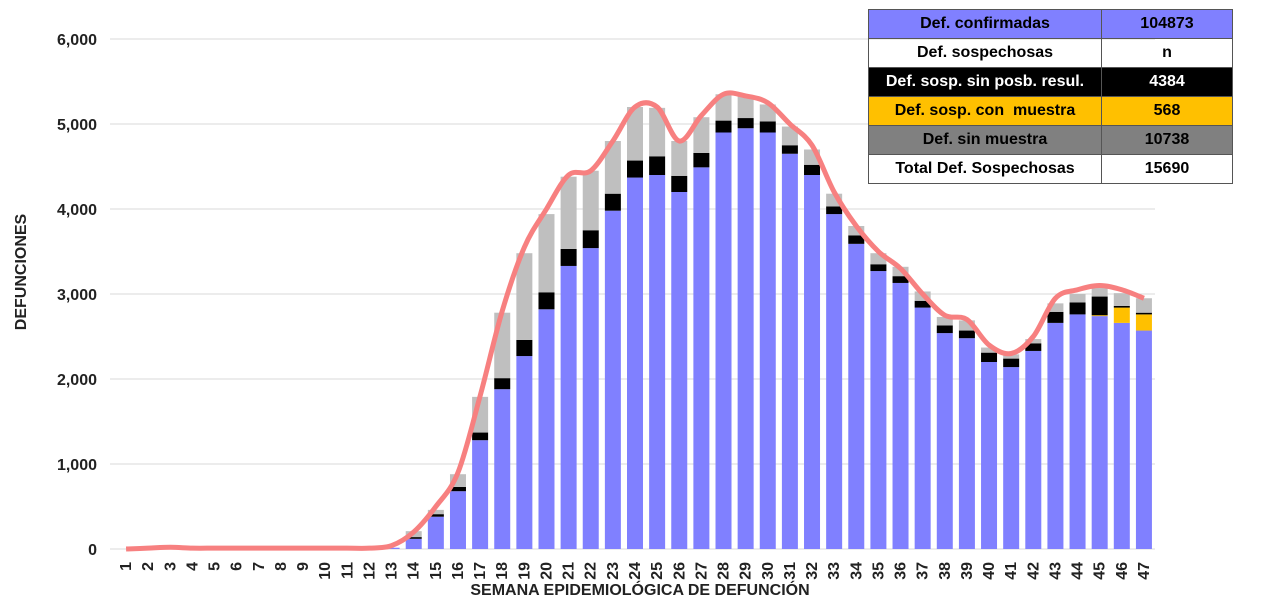 Image resolution: width=1262 pixels, height=604 pixels. What do you see at coordinates (878, 571) in the screenshot?
I see `x-tick-label: 35` at bounding box center [878, 571].